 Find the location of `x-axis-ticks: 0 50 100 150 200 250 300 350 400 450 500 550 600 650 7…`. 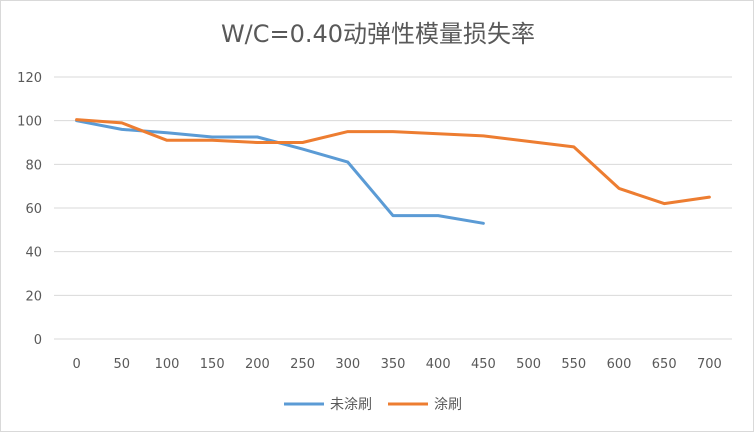

x-axis-ticks: 0 50 100 150 200 250 300 350 400 450 500 550 600 650 7… is located at coordinates (396, 364).